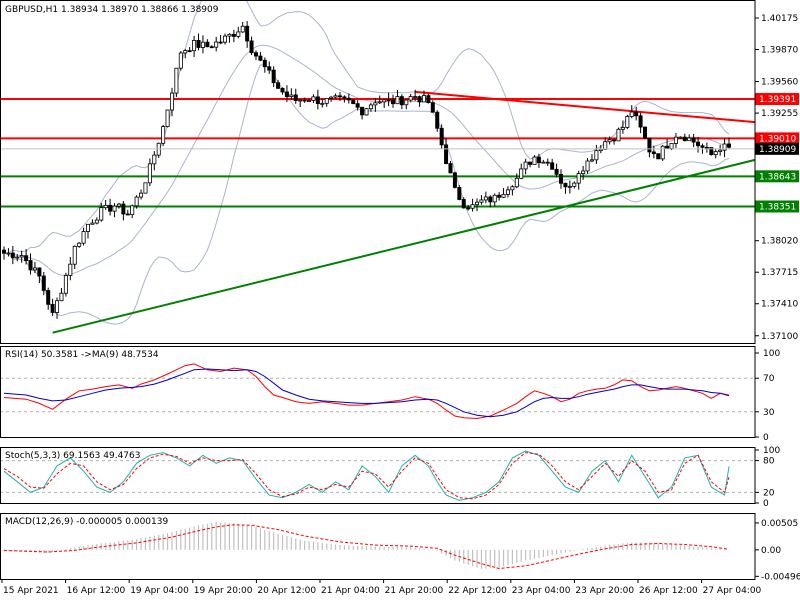 This screenshot has width=800, height=600. I want to click on level-price-box, so click(777, 176).